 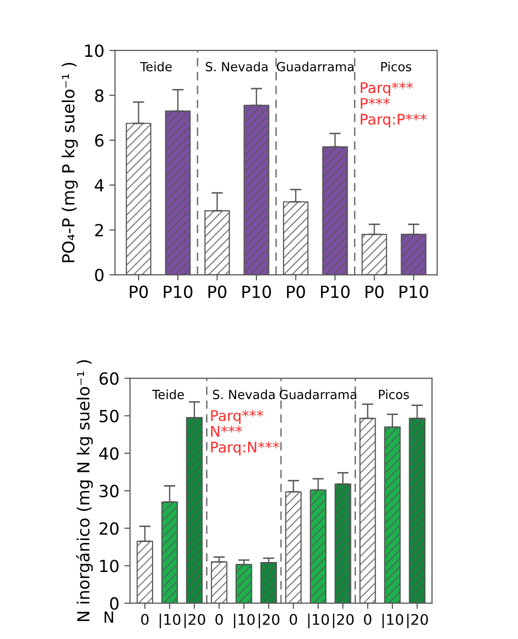 What do you see at coordinates (99, 95) in the screenshot?
I see `y-tick-label: 8` at bounding box center [99, 95].